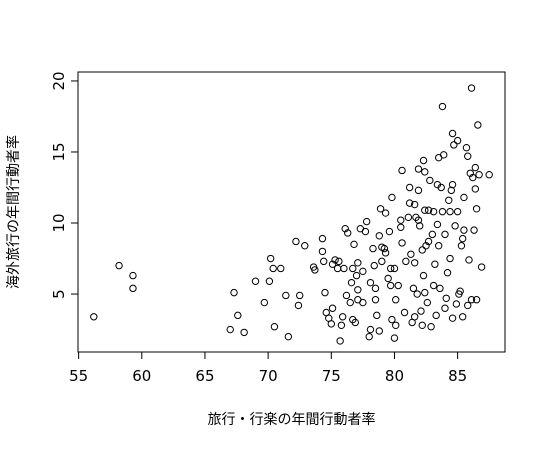 The height and width of the screenshot is (454, 546). What do you see at coordinates (59, 151) in the screenshot?
I see `y-tick-label: 15` at bounding box center [59, 151].